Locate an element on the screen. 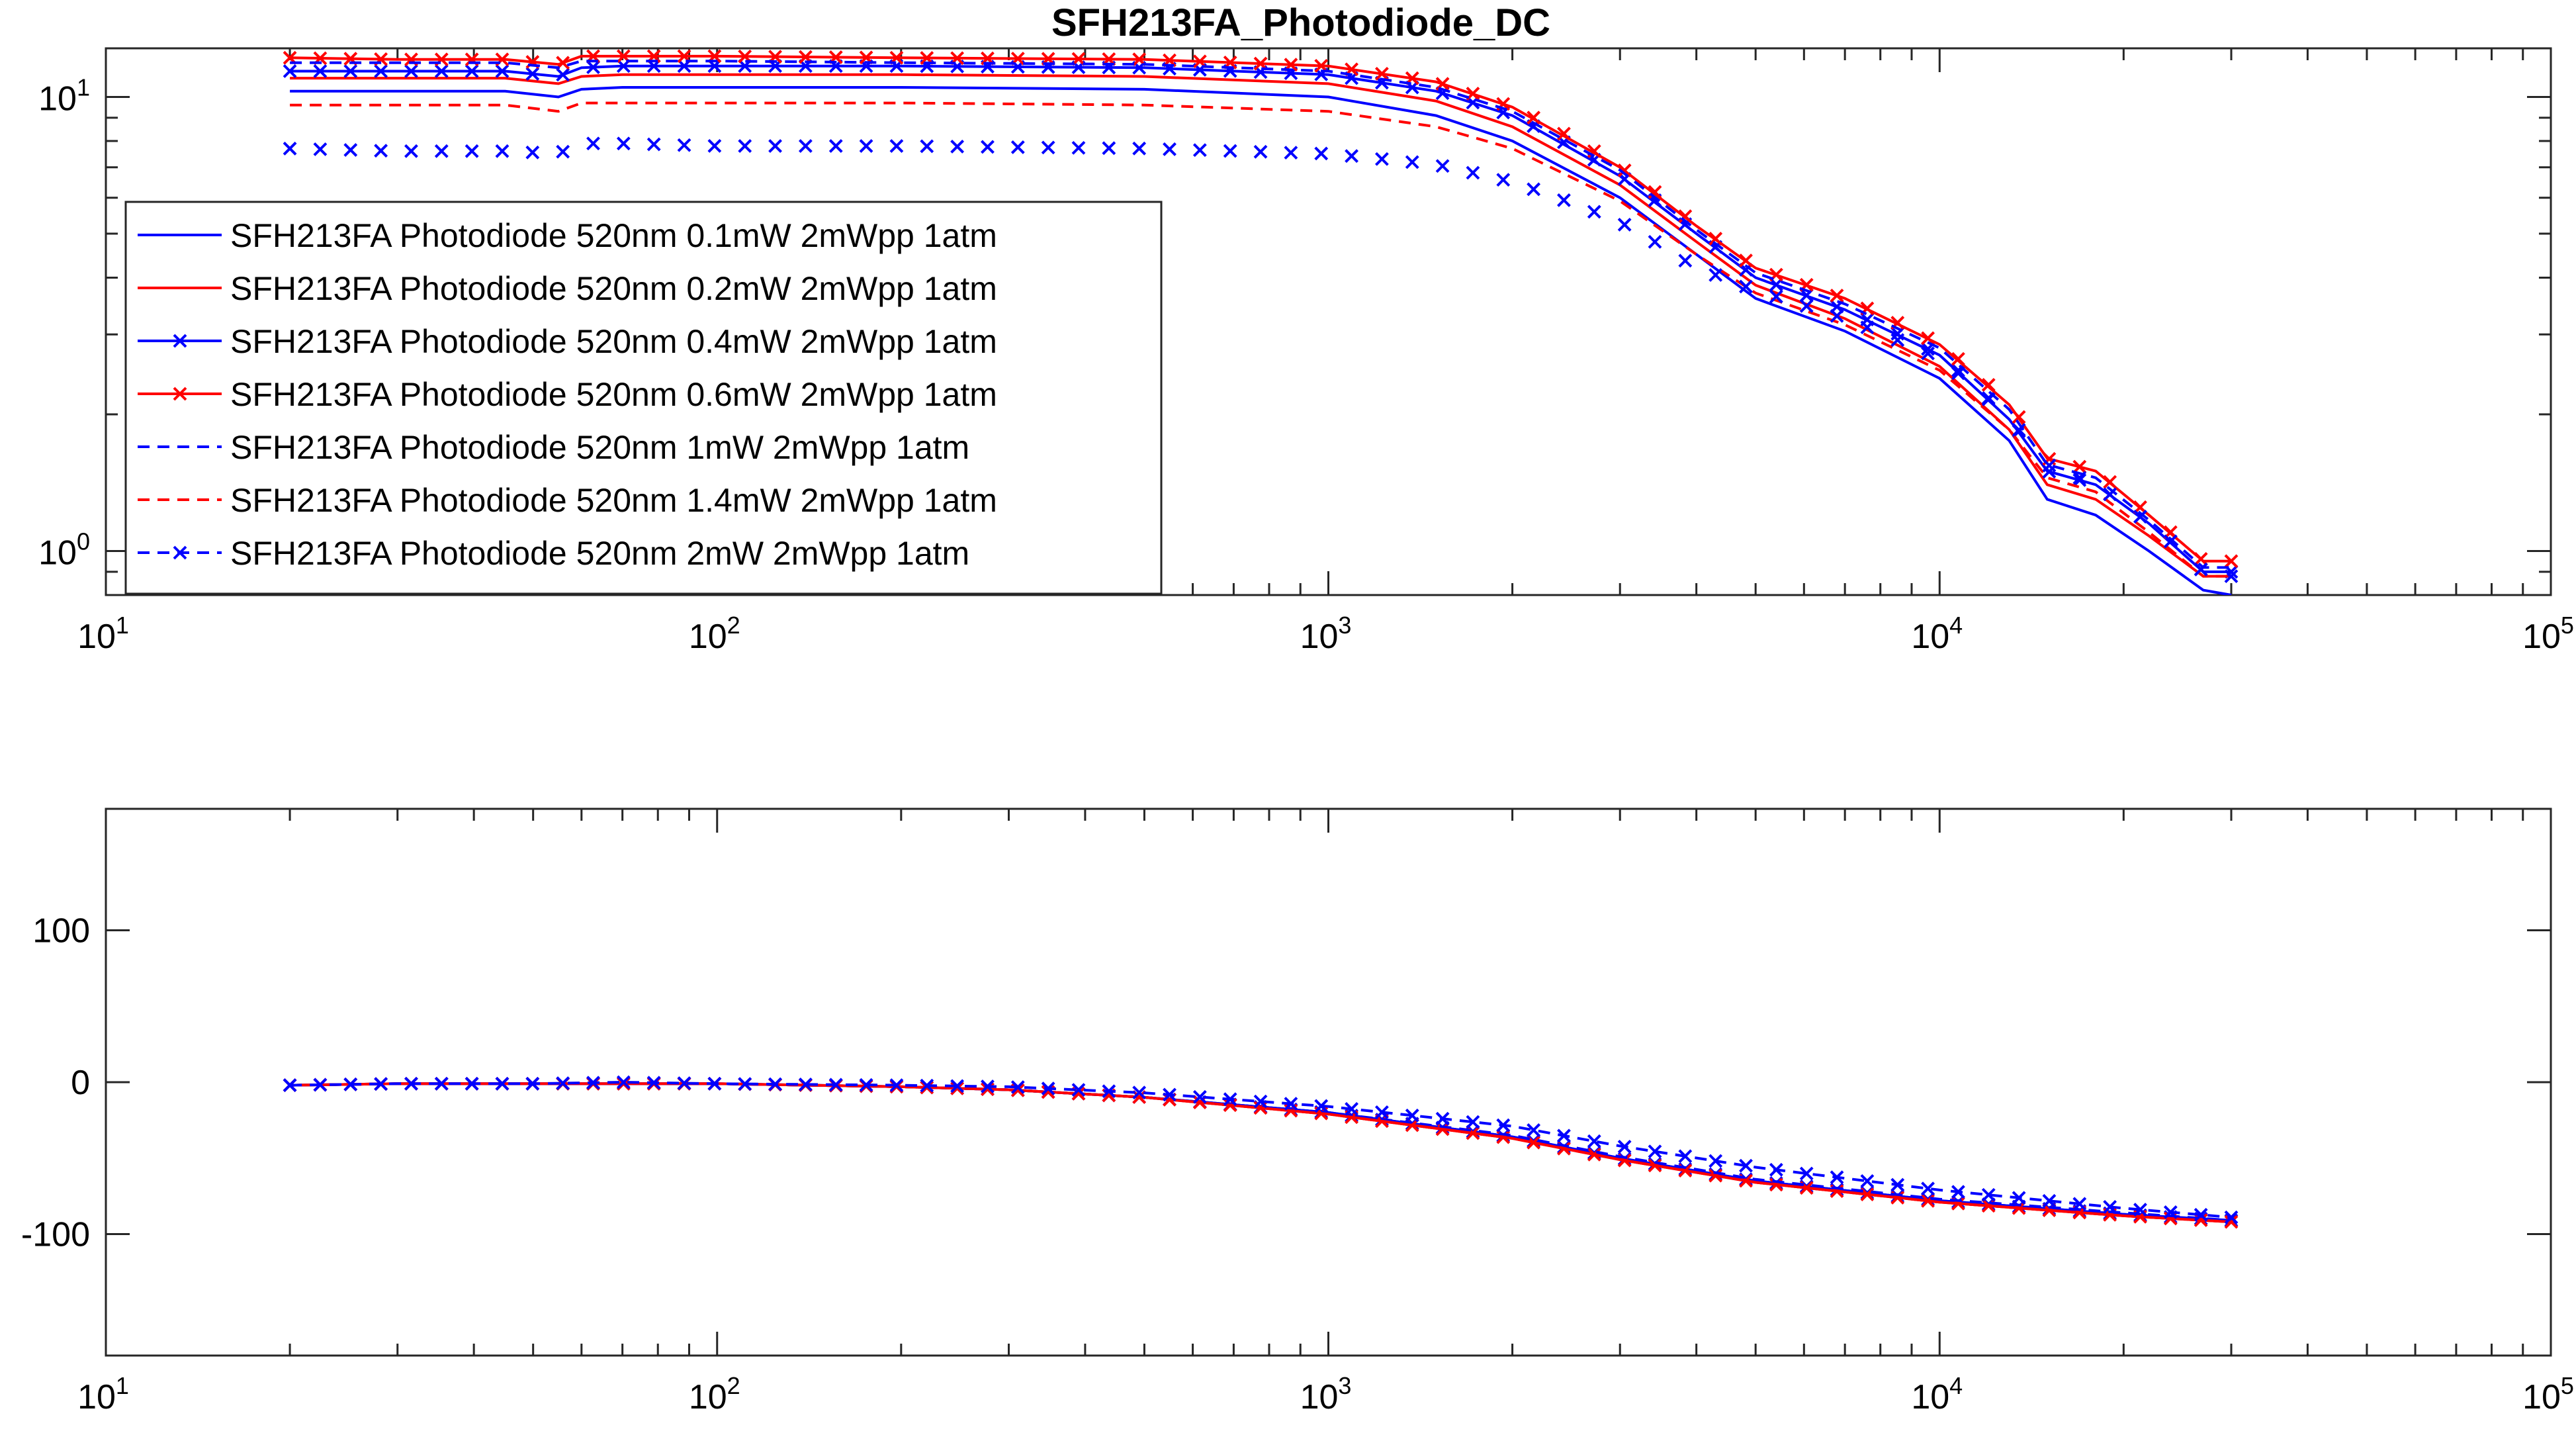 This screenshot has height=1431, width=2576. phase-x-tick-label: 10¹ is located at coordinates (103, 1394).